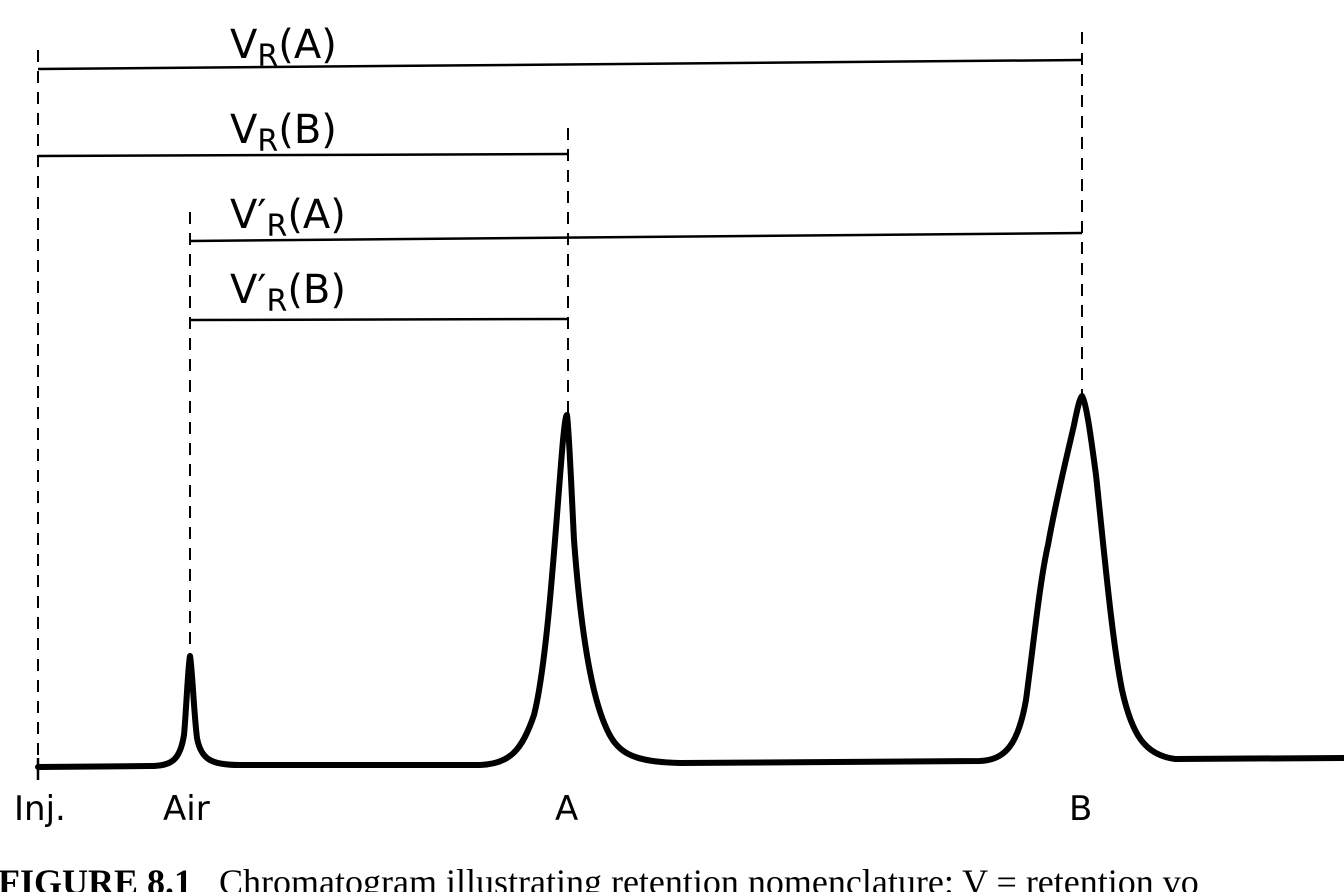  What do you see at coordinates (283, 133) in the screenshot?
I see `range-label-vr-b: VR(B)` at bounding box center [283, 133].